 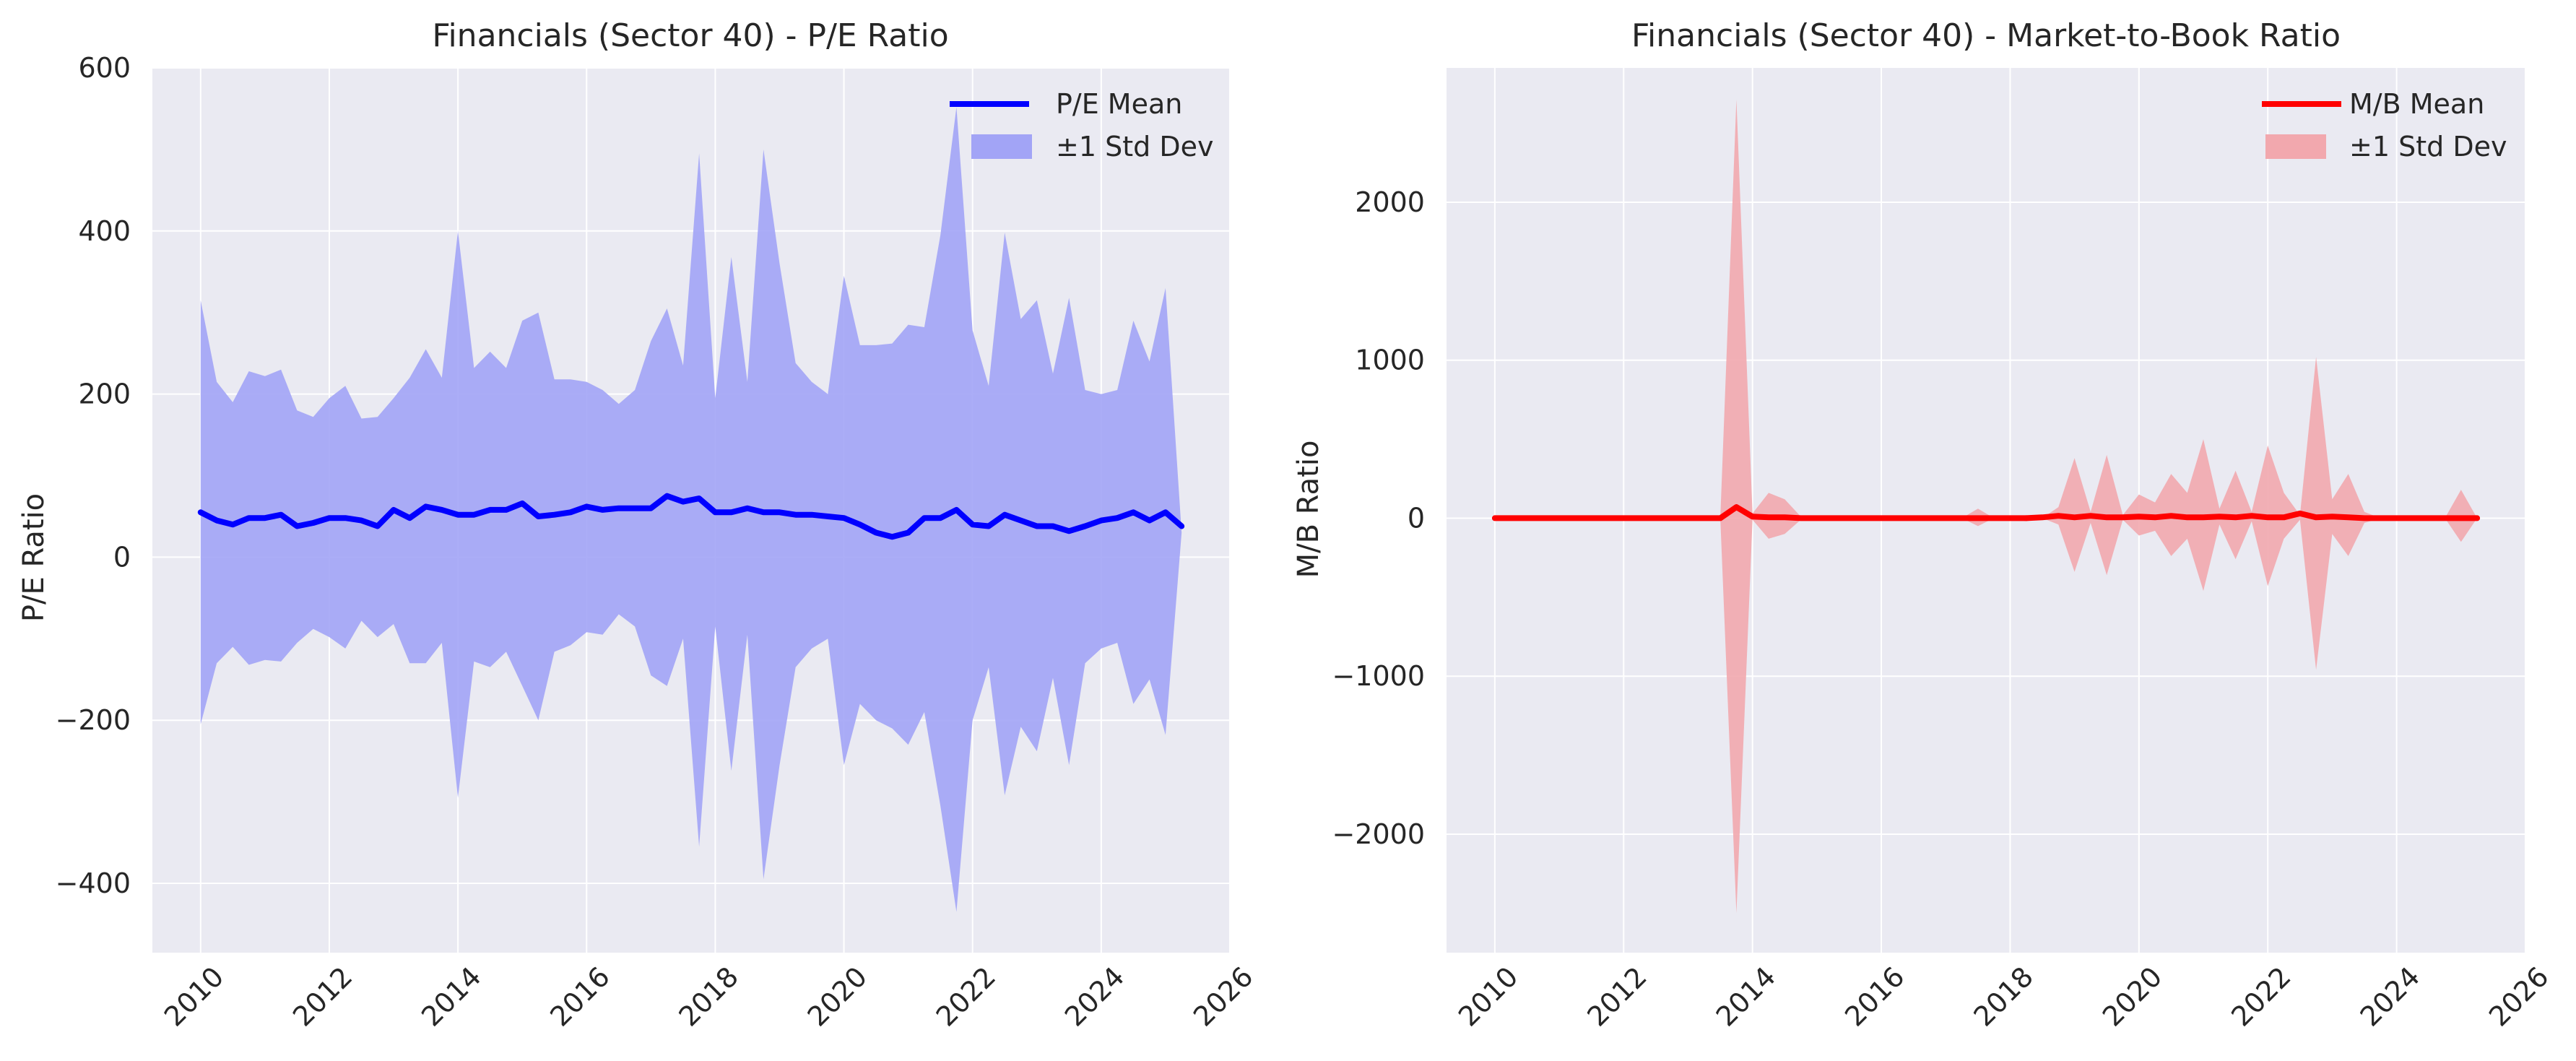 What do you see at coordinates (2384, 125) in the screenshot?
I see `mb-legend: M/B Mean ±1 Std Dev` at bounding box center [2384, 125].